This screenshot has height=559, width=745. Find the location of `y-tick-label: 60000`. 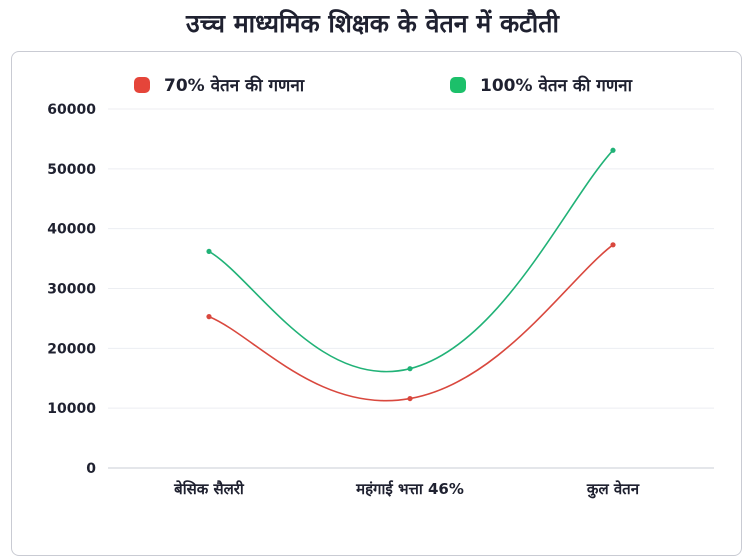

y-tick-label: 60000 is located at coordinates (71, 110).